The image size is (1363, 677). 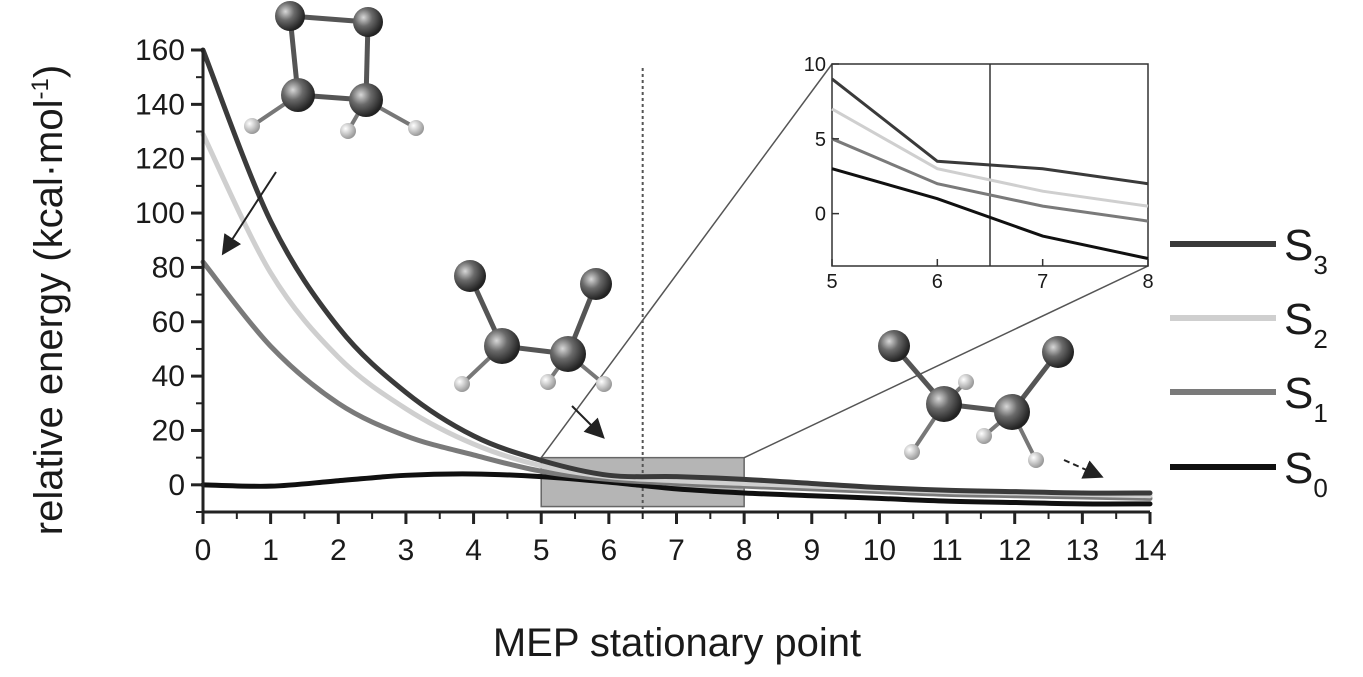 What do you see at coordinates (1306, 324) in the screenshot?
I see `legend-label: S2` at bounding box center [1306, 324].